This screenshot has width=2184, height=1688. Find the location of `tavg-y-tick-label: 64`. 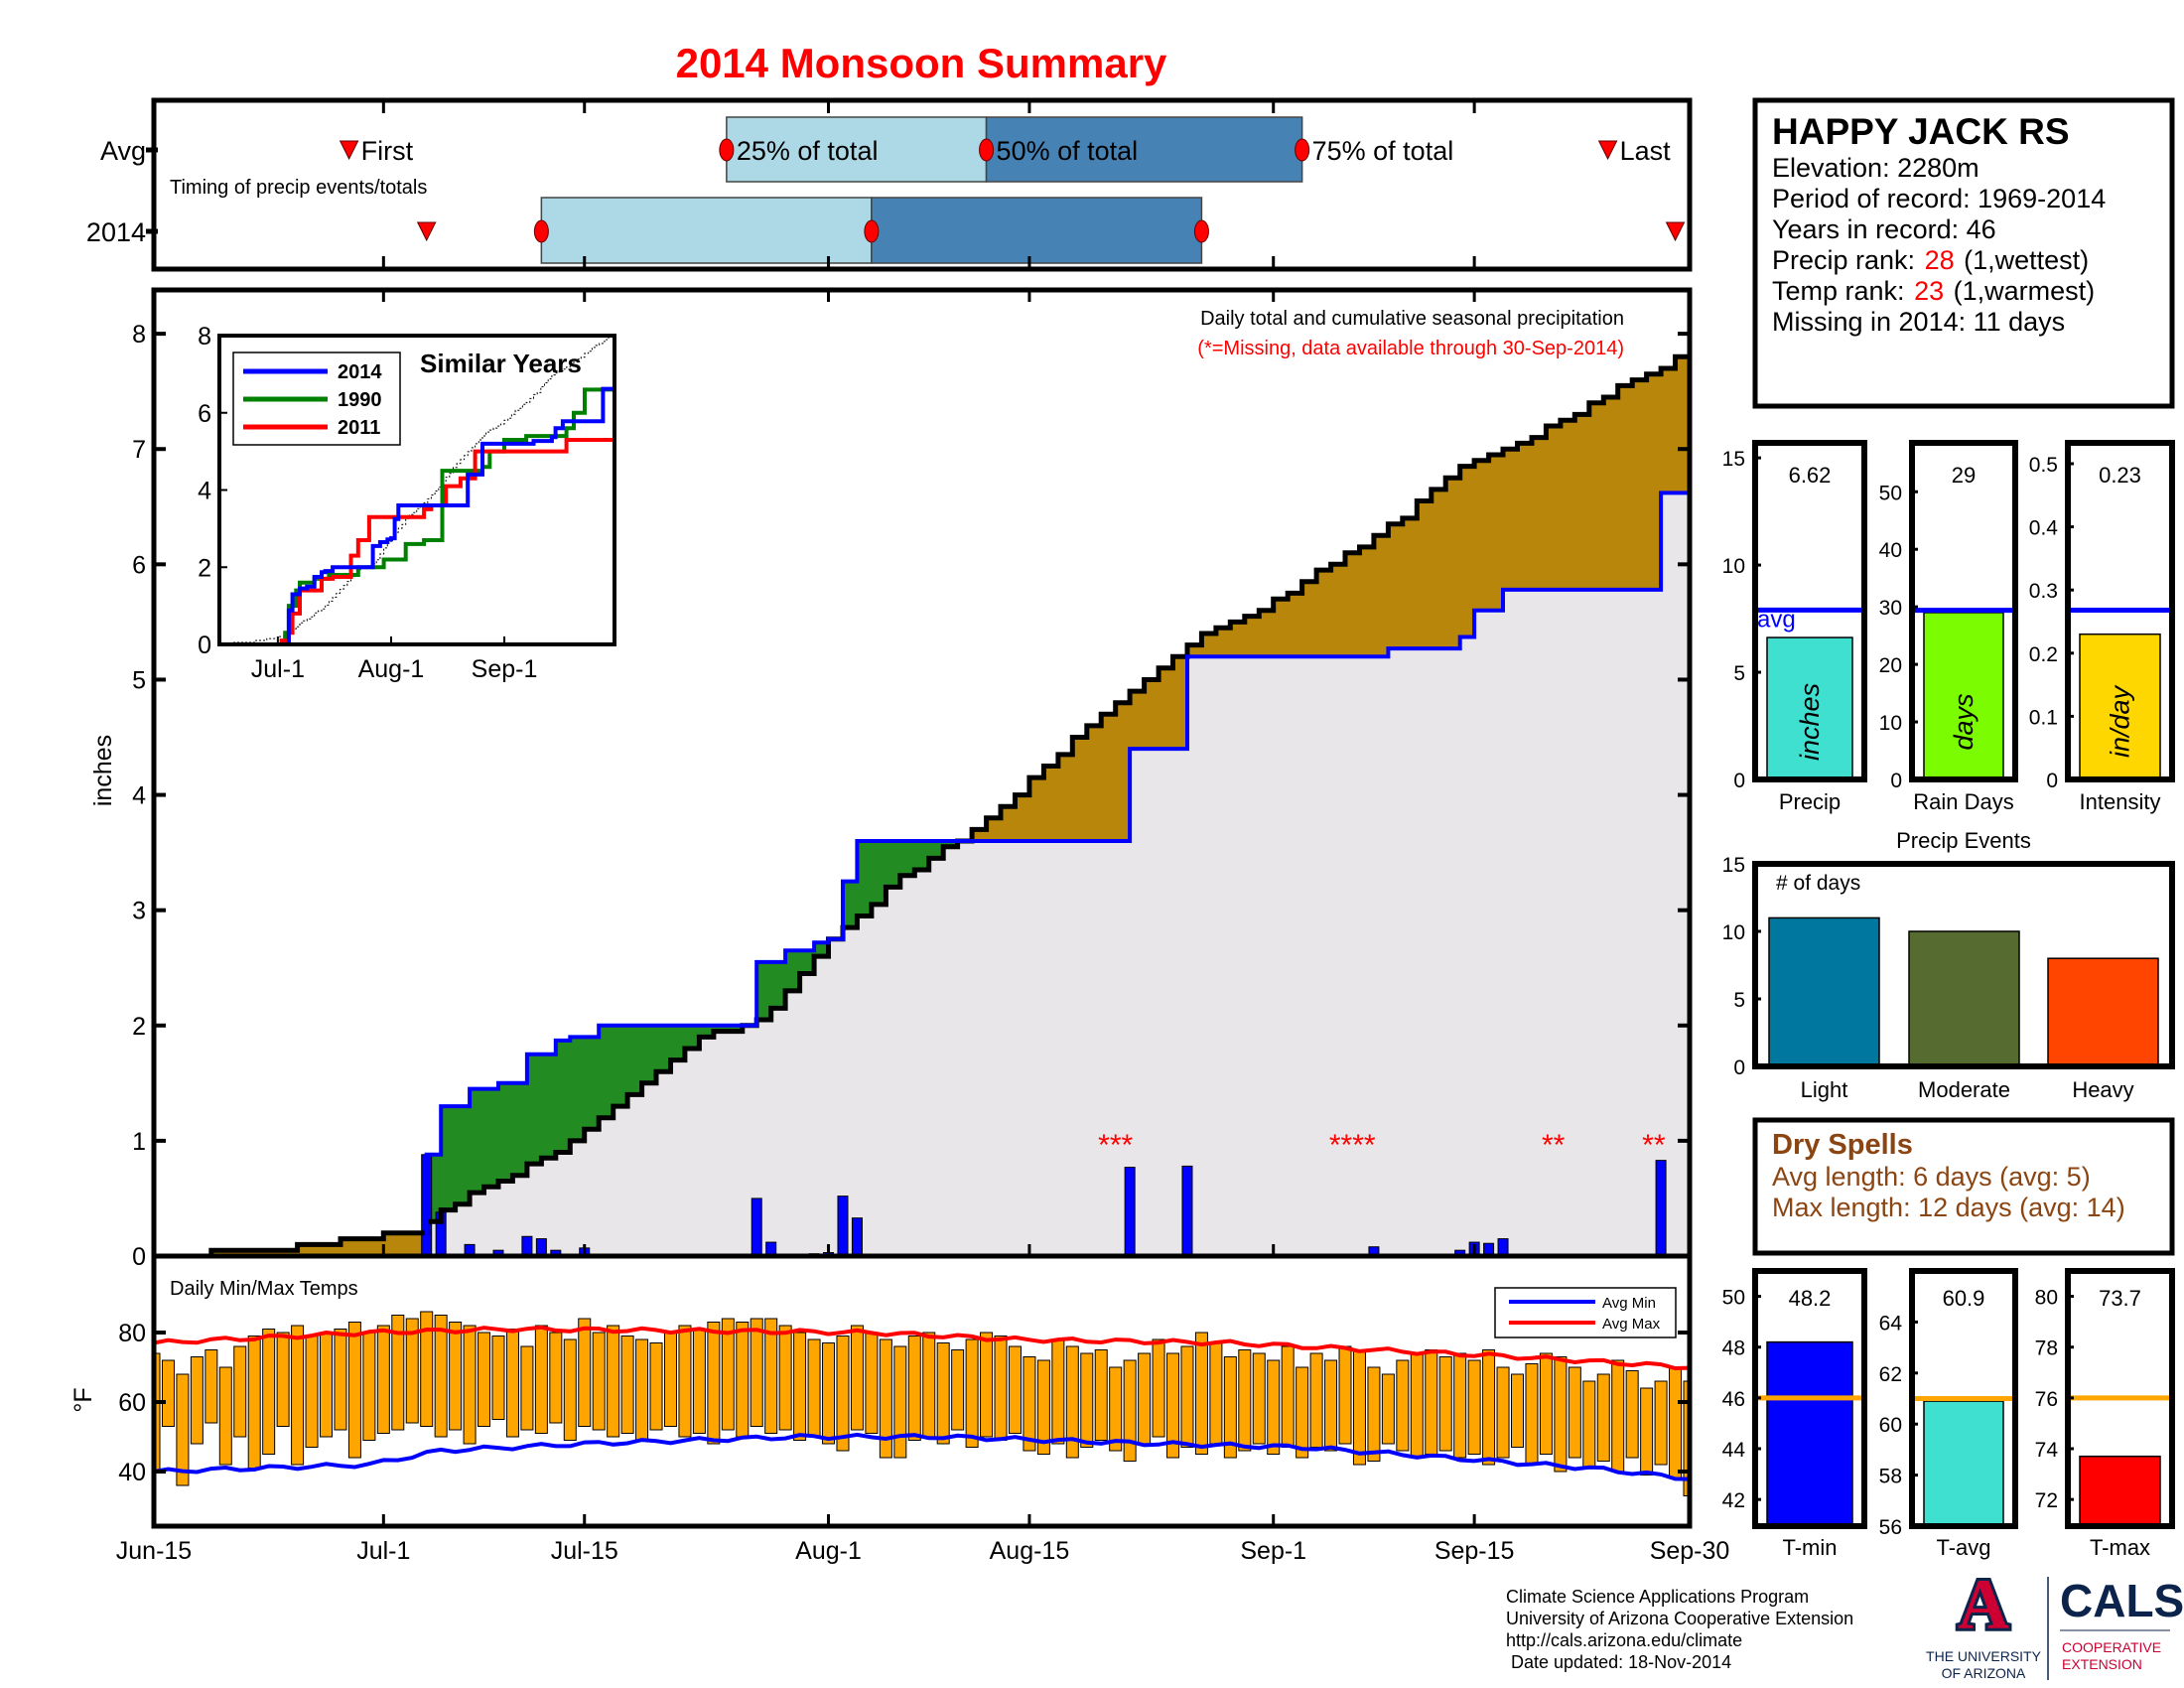

tavg-y-tick-label: 64 is located at coordinates (1891, 1323).